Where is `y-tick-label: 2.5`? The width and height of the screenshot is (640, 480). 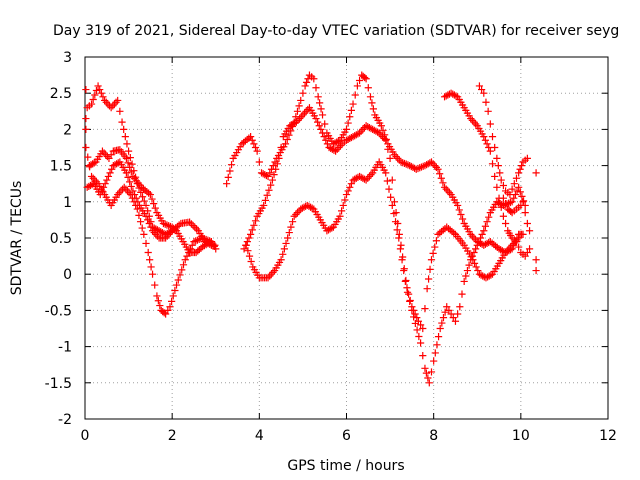 y-tick-label: 2.5 is located at coordinates (61, 94).